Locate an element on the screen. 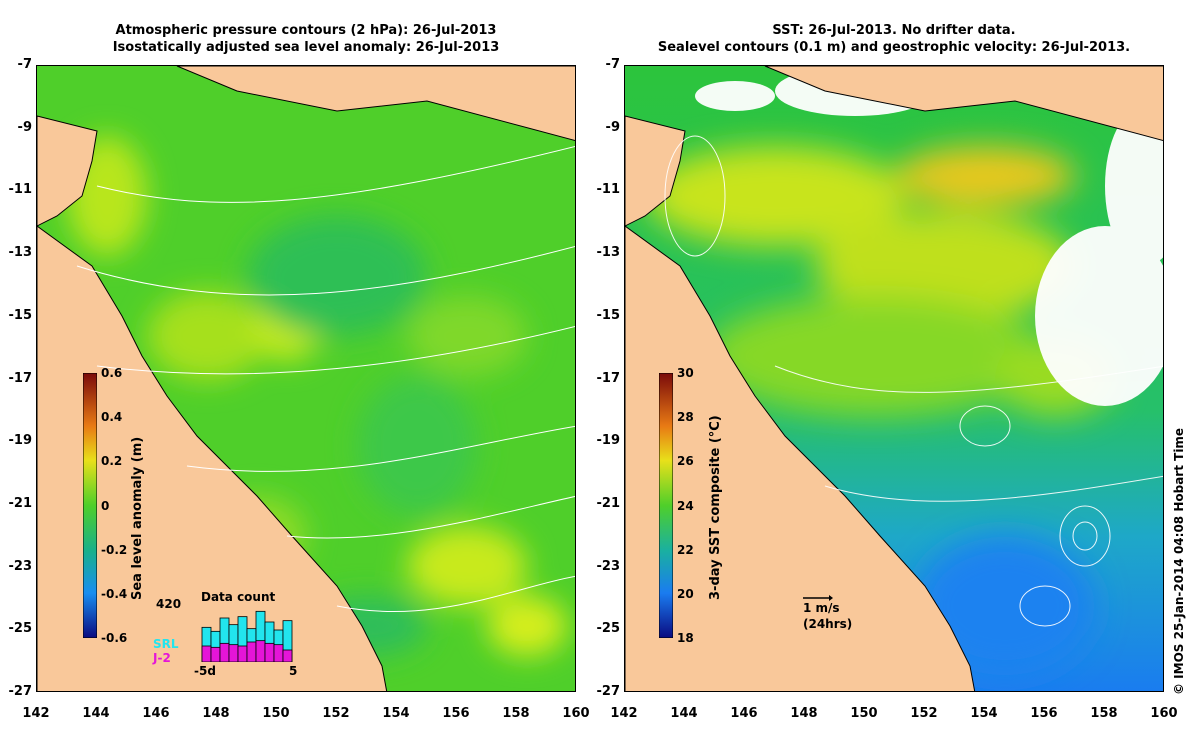 The height and width of the screenshot is (750, 1200). right-y-tick: -23 is located at coordinates (608, 566).